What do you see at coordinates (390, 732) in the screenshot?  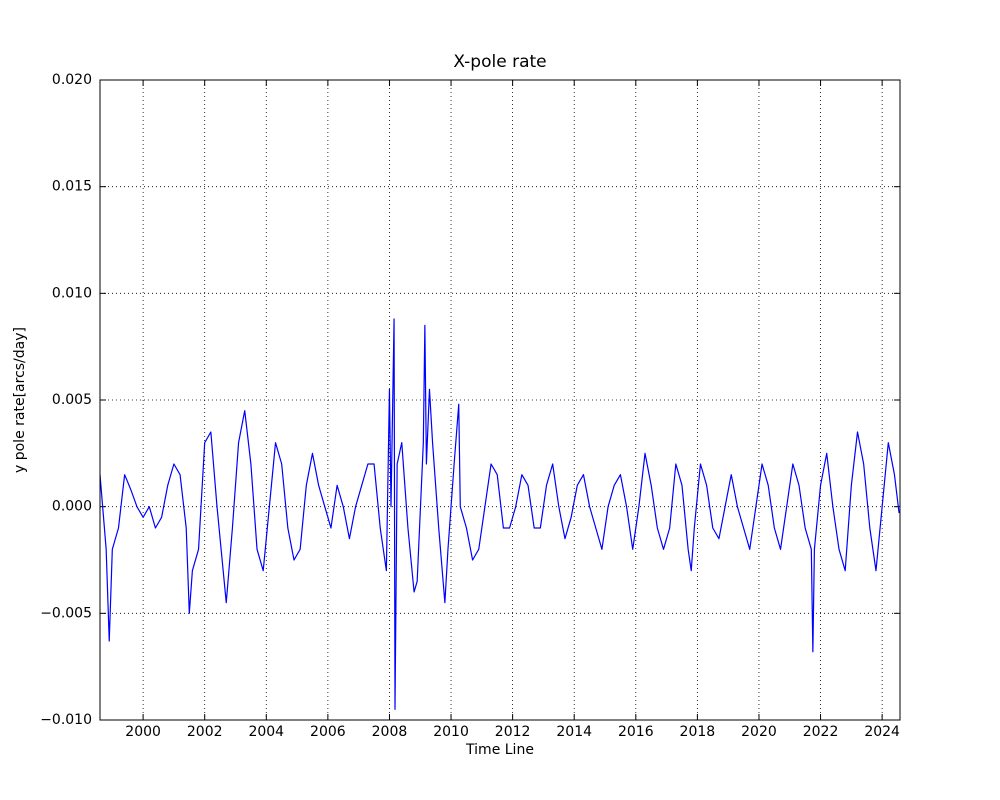 I see `x-tick-label: 2008` at bounding box center [390, 732].